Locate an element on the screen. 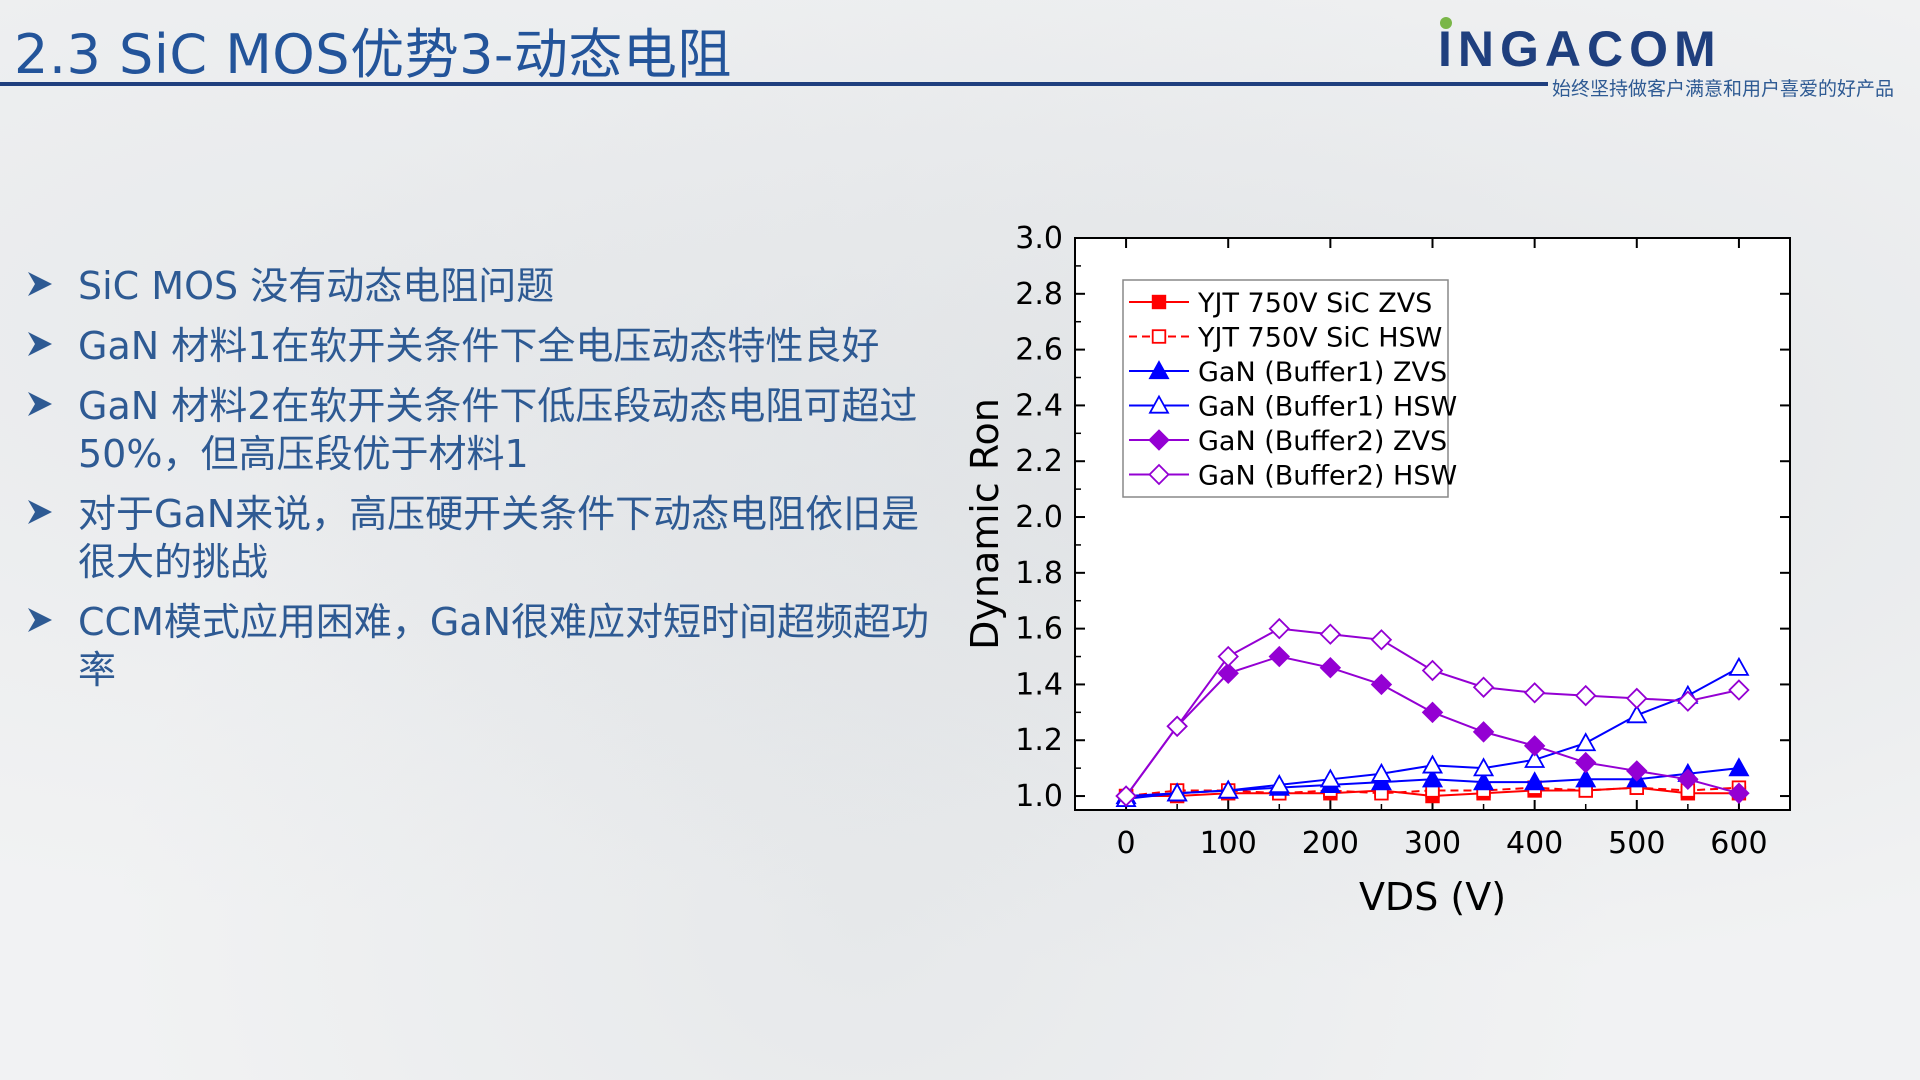  legend-box is located at coordinates (1285, 388).